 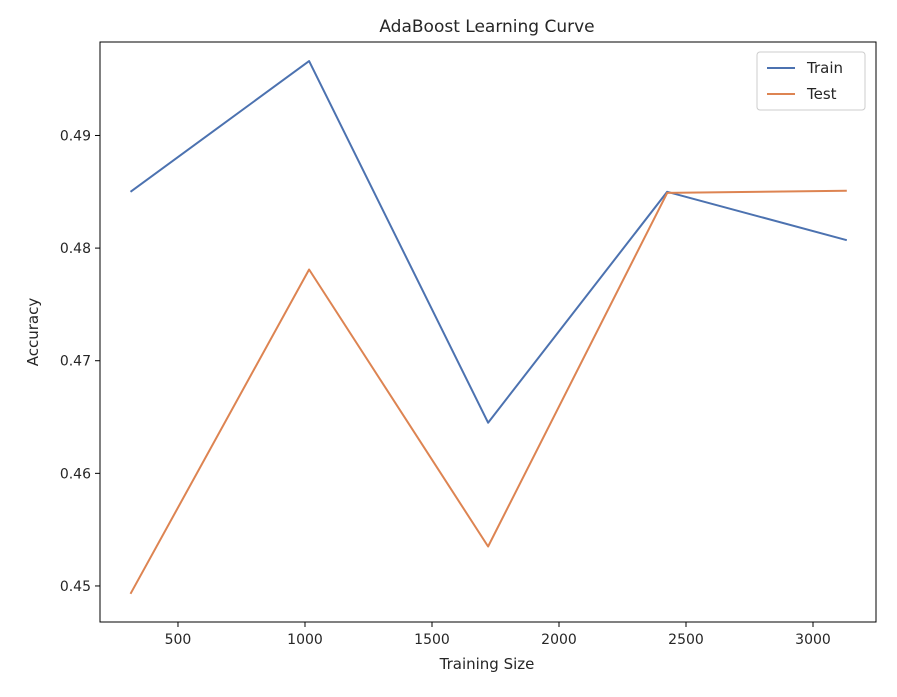 I want to click on y-tick-label: 0.48, so click(x=75, y=249).